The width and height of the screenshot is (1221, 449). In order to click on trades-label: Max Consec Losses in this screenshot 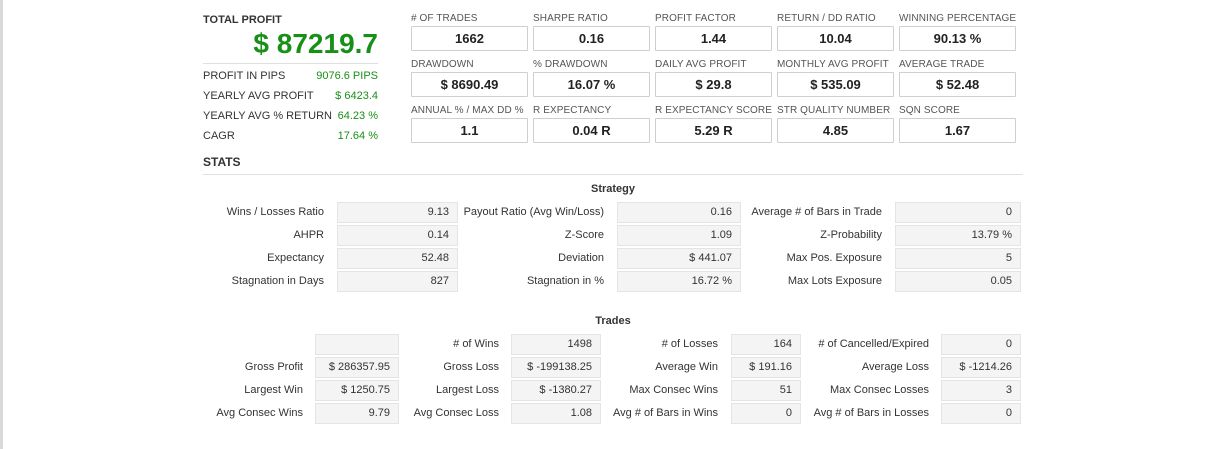, I will do `click(879, 390)`.